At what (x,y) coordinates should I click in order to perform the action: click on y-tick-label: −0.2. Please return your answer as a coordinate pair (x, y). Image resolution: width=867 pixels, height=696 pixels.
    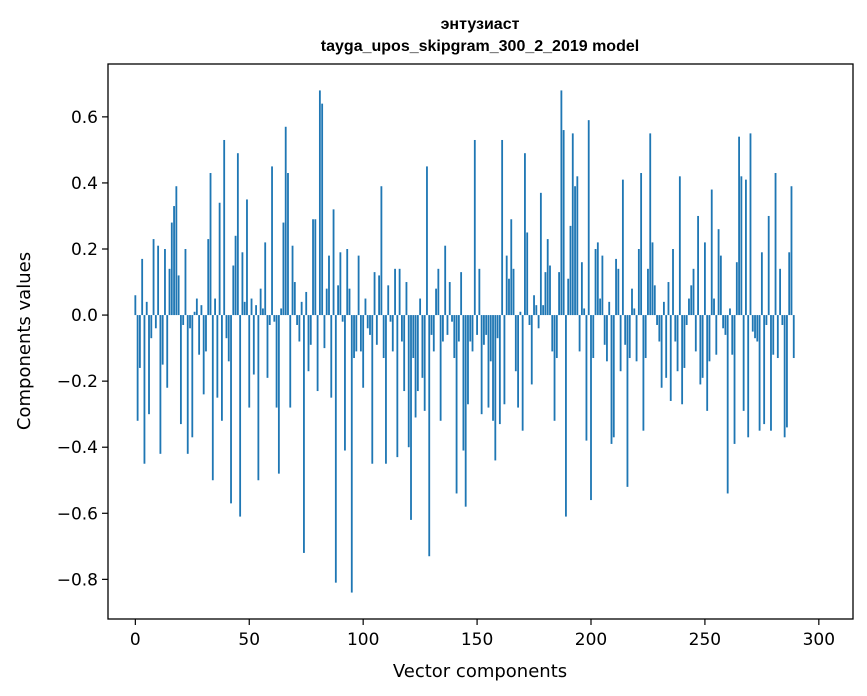
    Looking at the image, I should click on (77, 382).